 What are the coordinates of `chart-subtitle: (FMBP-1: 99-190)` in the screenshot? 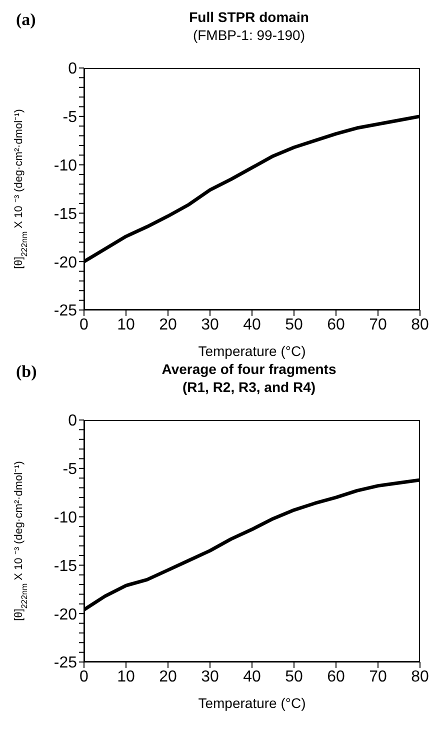 It's located at (249, 35).